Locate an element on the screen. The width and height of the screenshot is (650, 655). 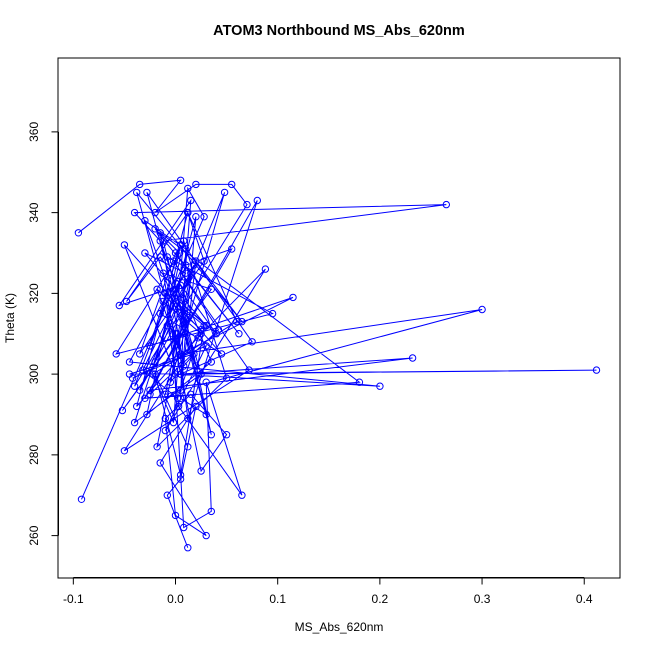
y-tick-label: 260 is located at coordinates (34, 535).